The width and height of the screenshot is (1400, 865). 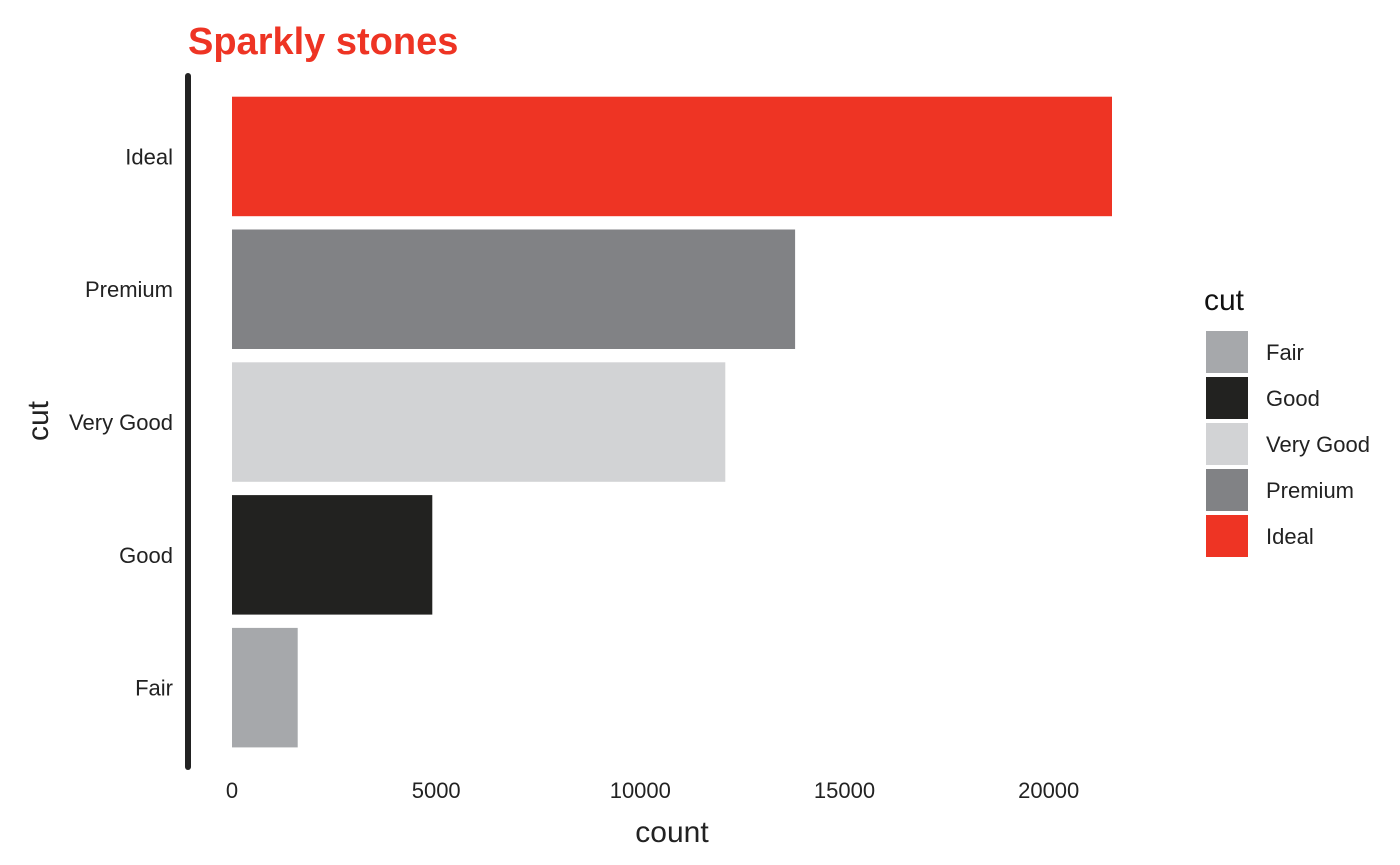 I want to click on legend-label-fair: Fair, so click(x=1285, y=352).